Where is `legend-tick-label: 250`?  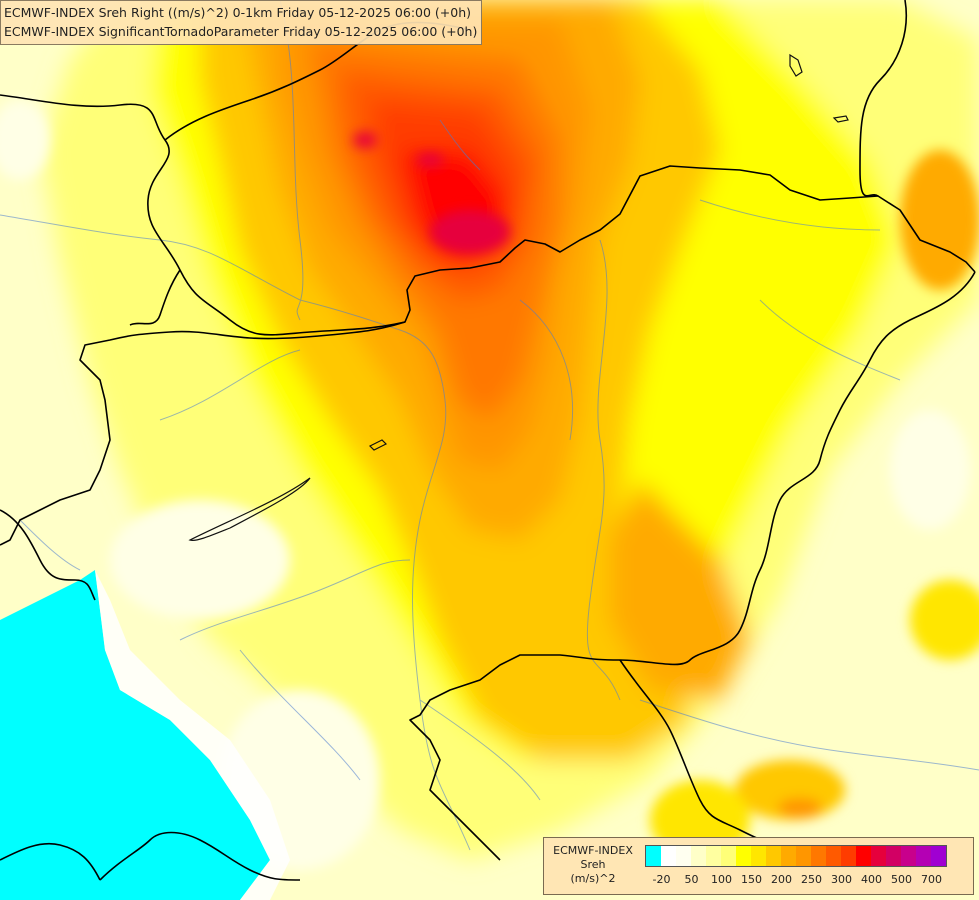 legend-tick-label: 250 is located at coordinates (811, 879).